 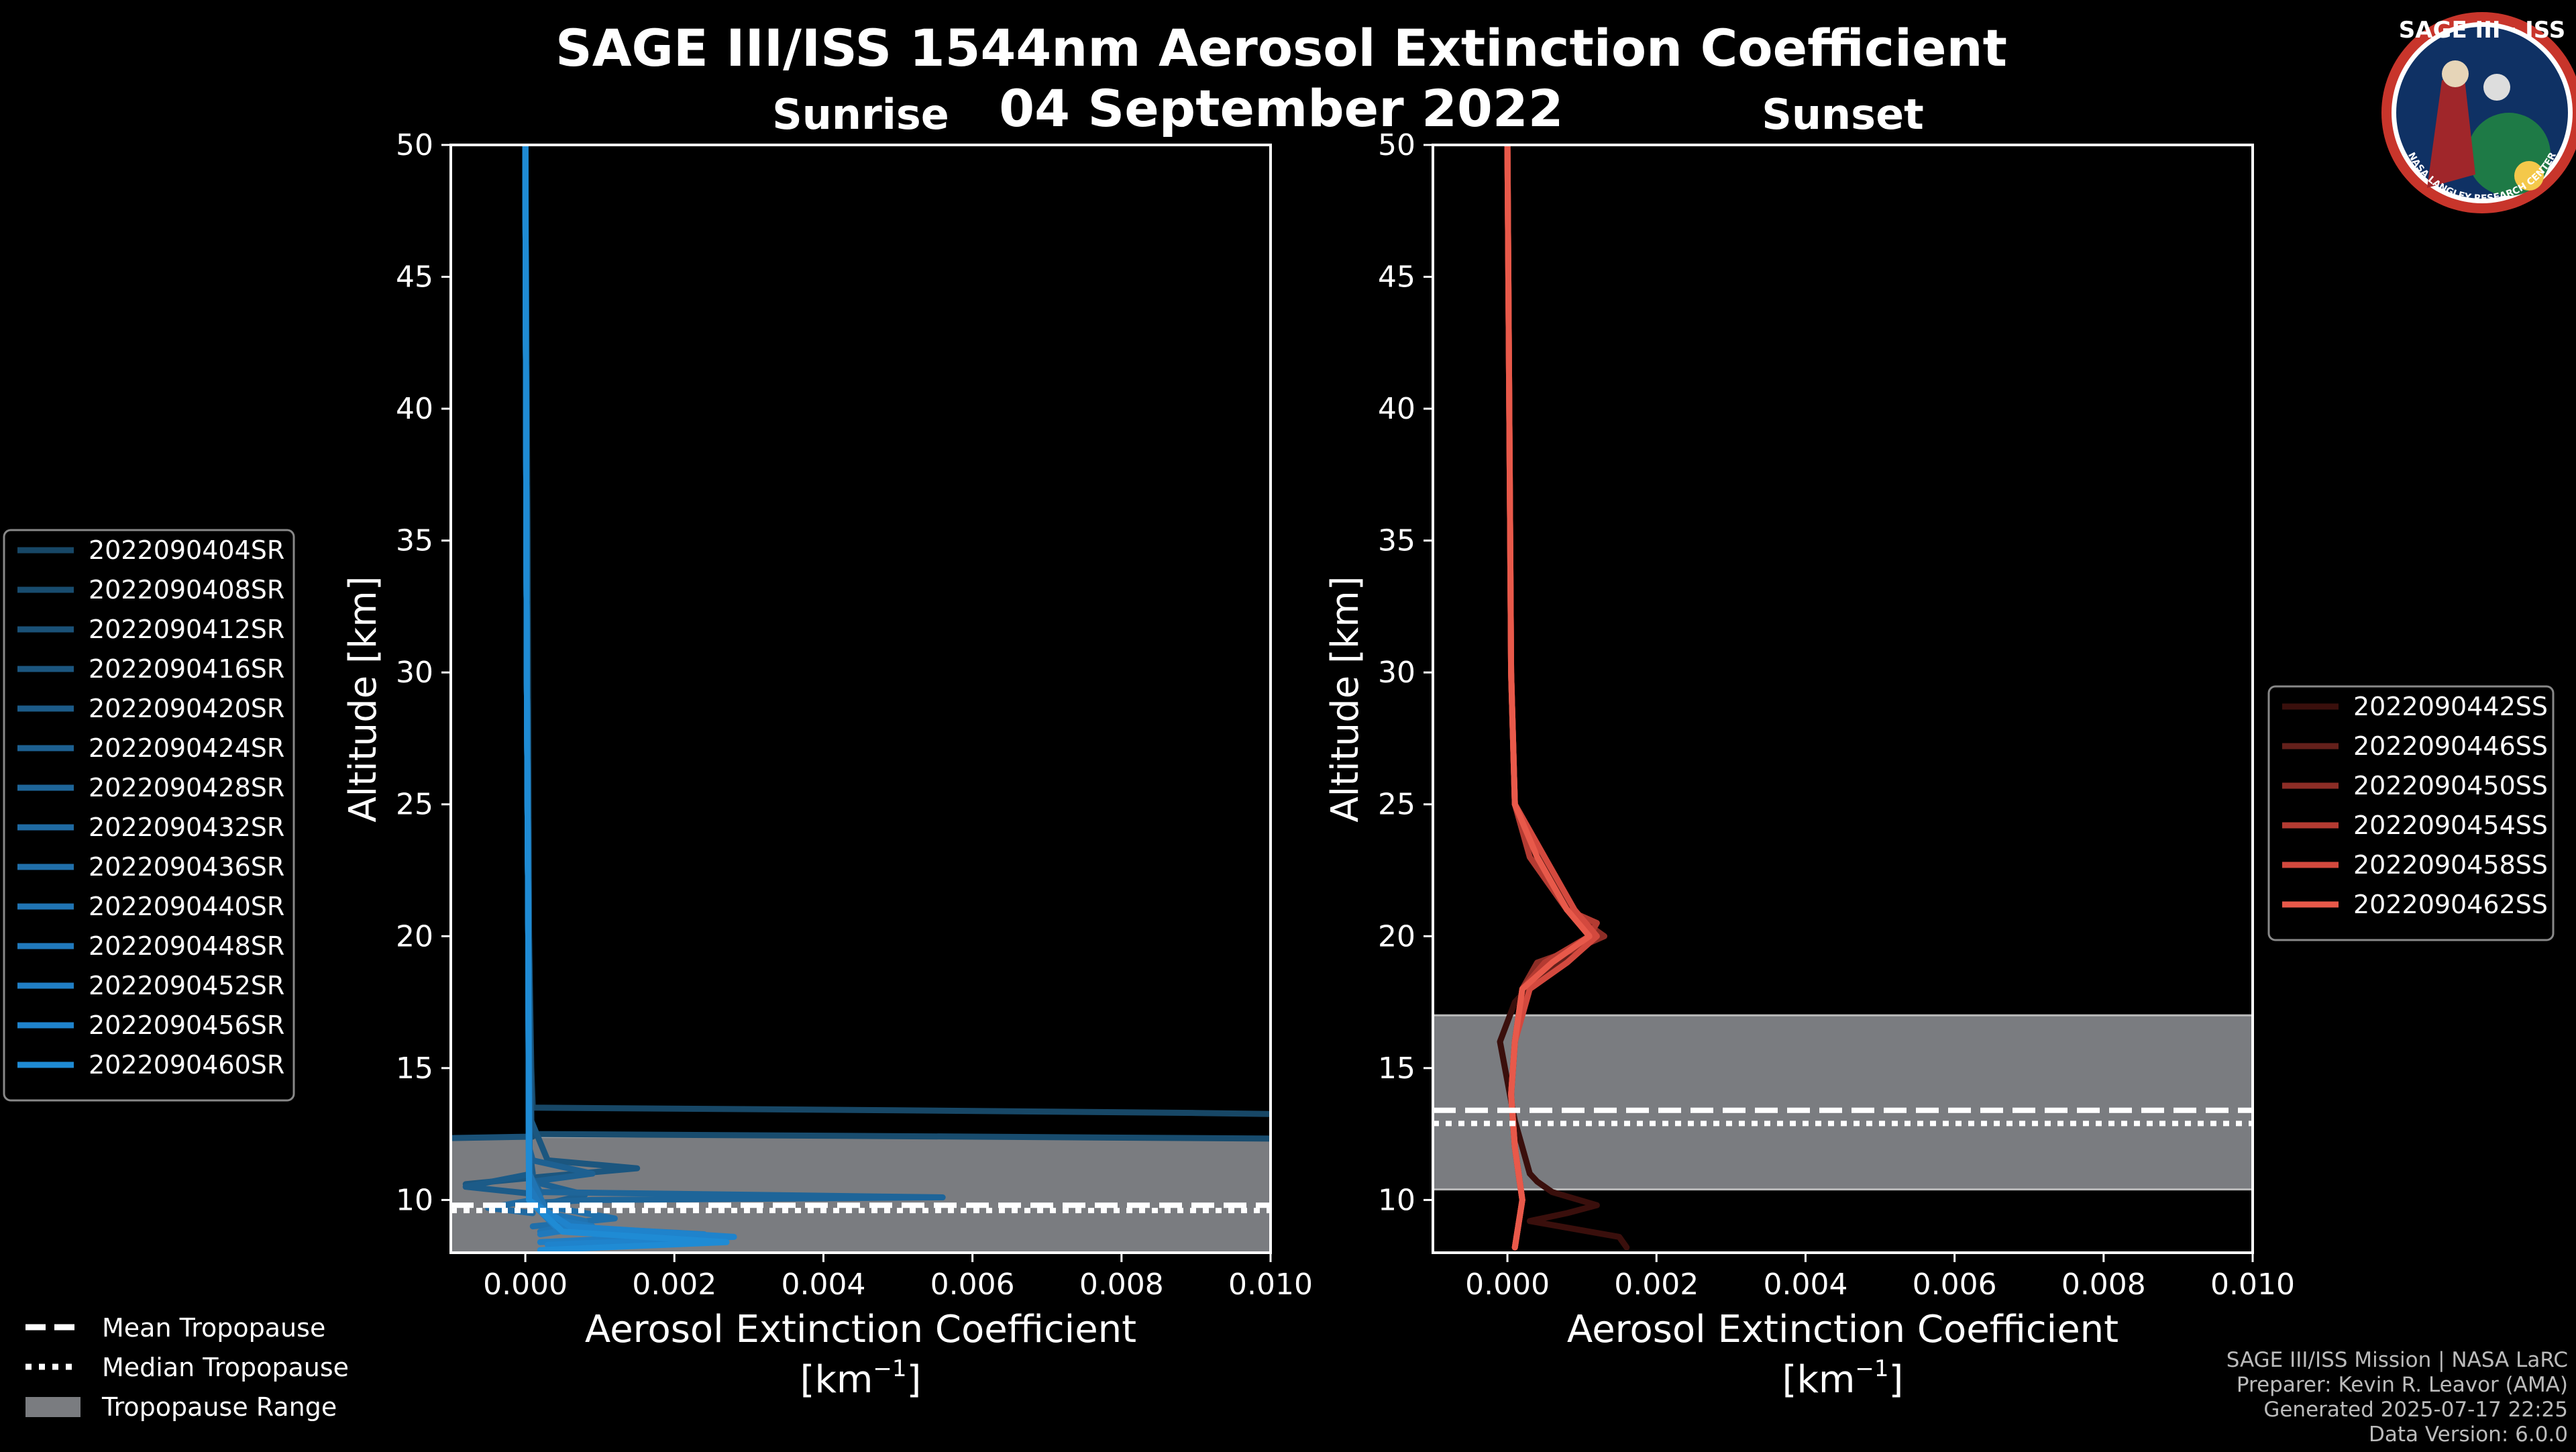 What do you see at coordinates (2450, 706) in the screenshot?
I see `sunset-legend-label: 2022090442SS` at bounding box center [2450, 706].